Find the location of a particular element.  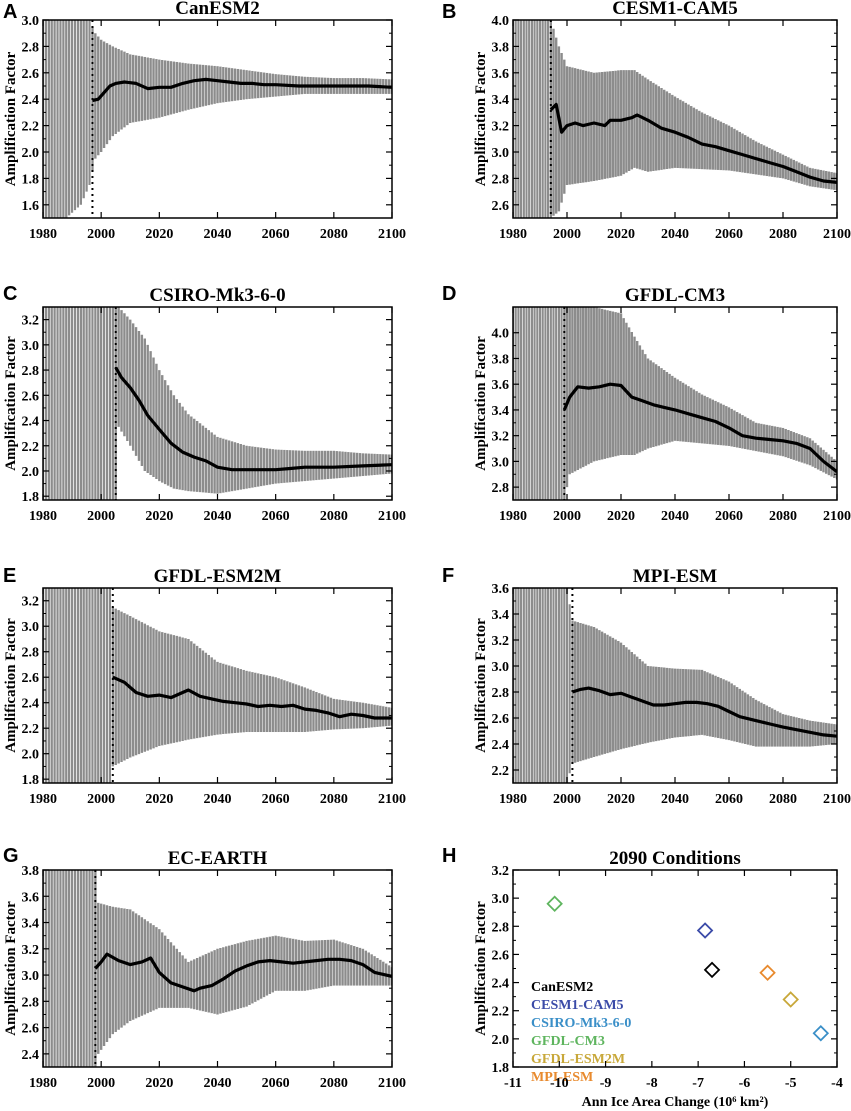

x-tick-label: -4 is located at coordinates (837, 1083).